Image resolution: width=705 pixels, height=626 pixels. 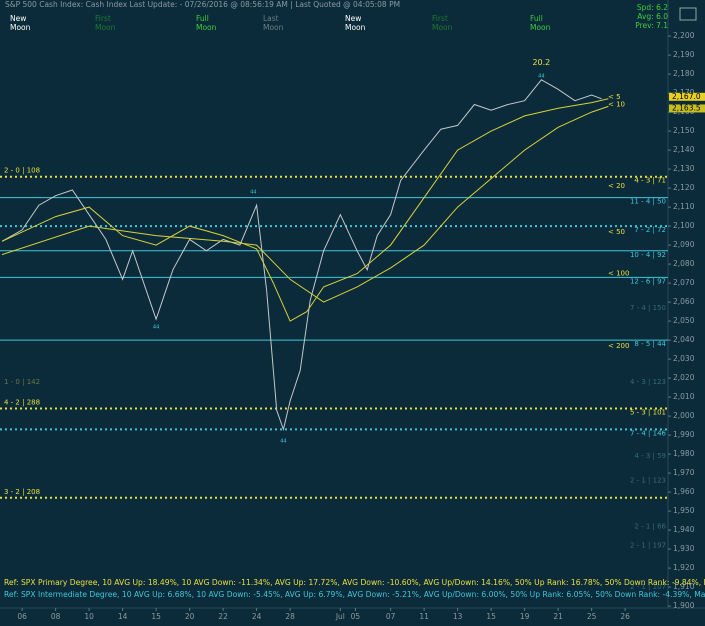 What do you see at coordinates (541, 62) in the screenshot?
I see `annotation: 20.2` at bounding box center [541, 62].